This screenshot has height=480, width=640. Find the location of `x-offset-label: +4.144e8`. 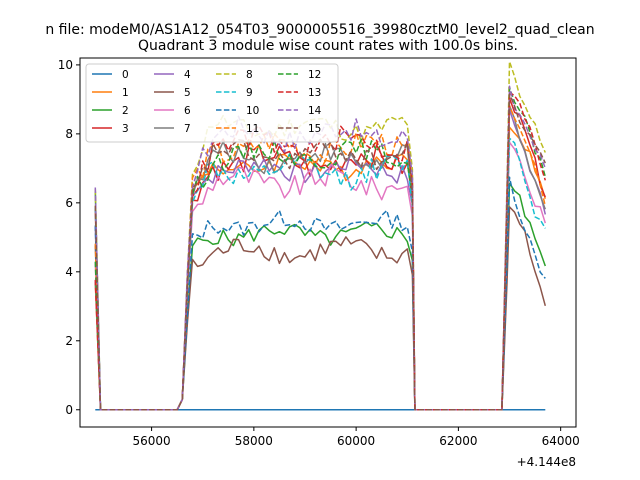

x-offset-label: +4.144e8 is located at coordinates (546, 462).